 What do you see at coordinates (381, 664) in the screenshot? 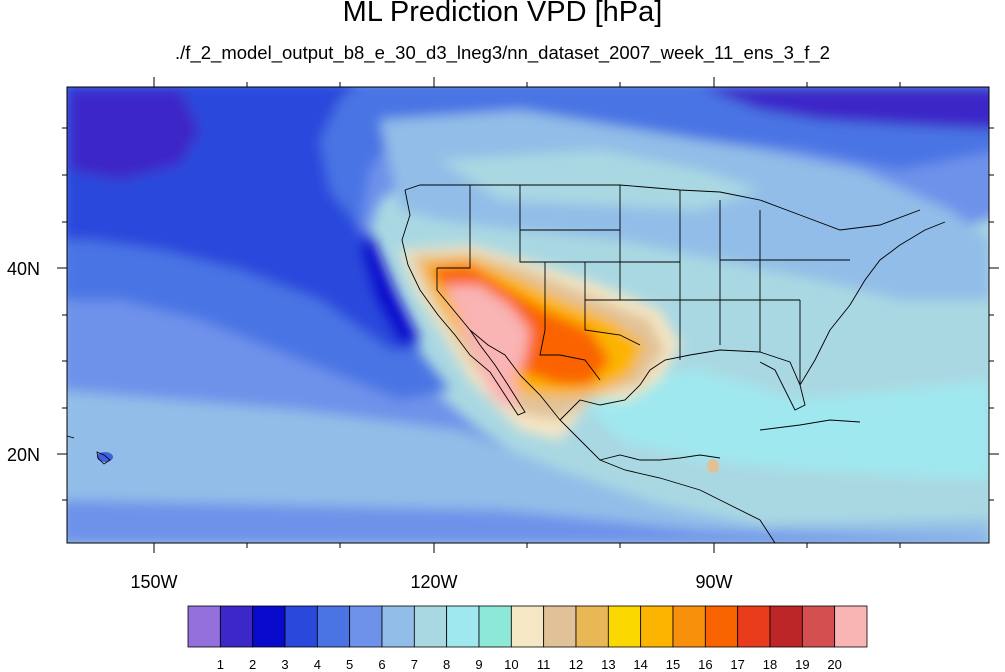
I see `colorbar-label: 6` at bounding box center [381, 664].